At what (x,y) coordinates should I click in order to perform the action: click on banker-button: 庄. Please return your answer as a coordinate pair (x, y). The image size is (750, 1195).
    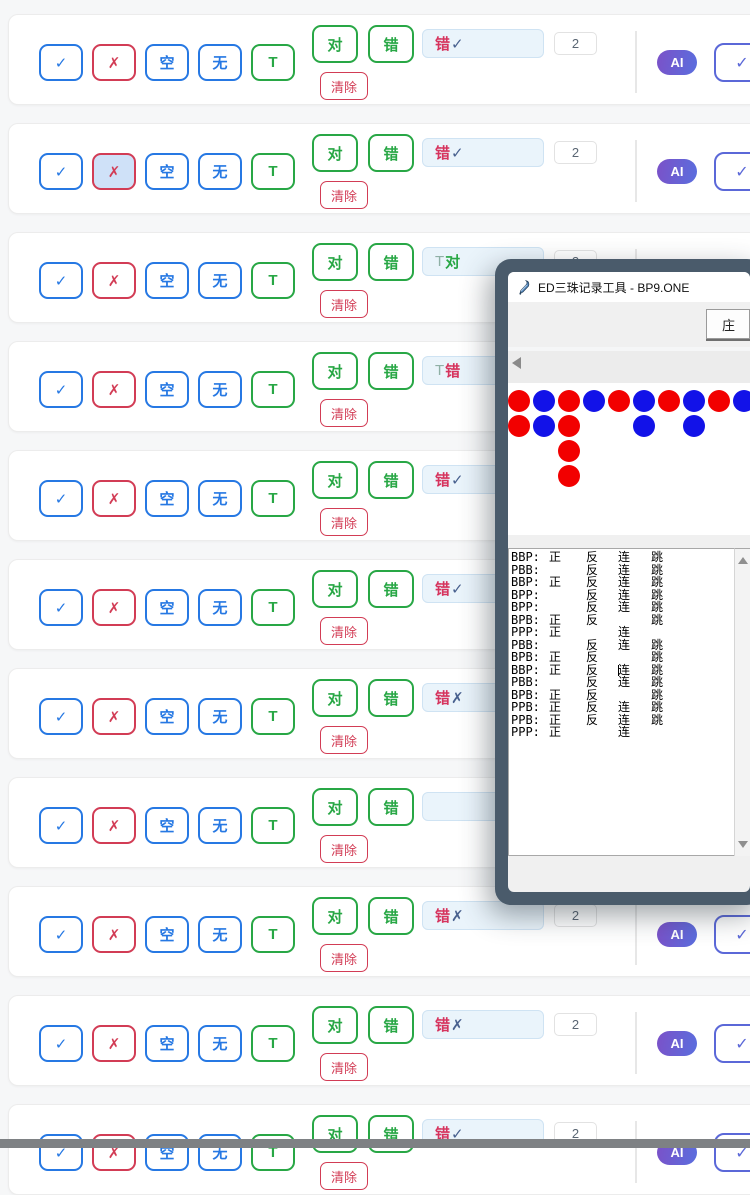
    Looking at the image, I should click on (728, 324).